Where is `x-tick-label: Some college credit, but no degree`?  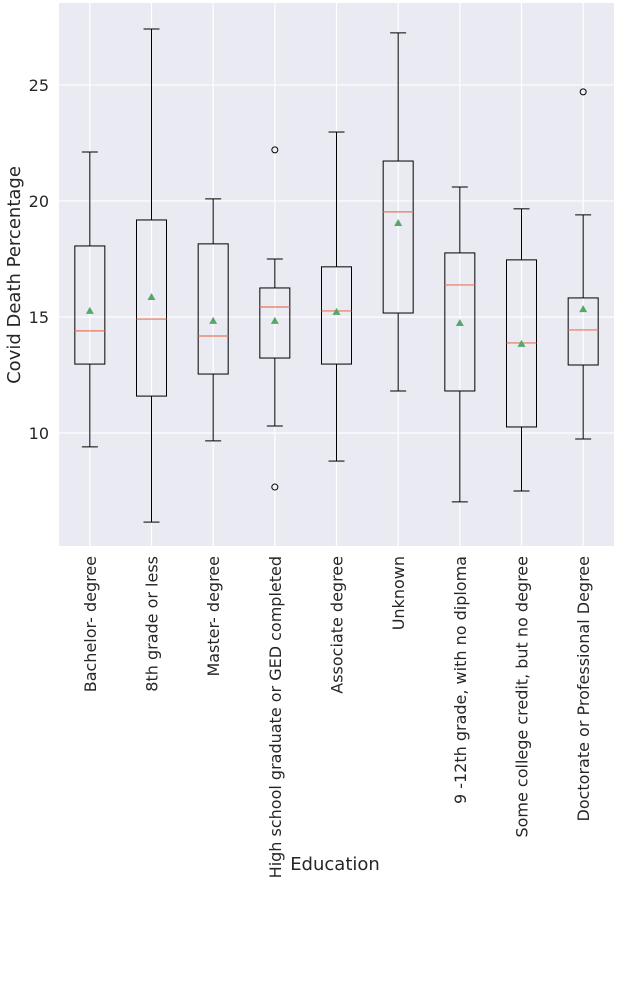 x-tick-label: Some college credit, but no degree is located at coordinates (522, 697).